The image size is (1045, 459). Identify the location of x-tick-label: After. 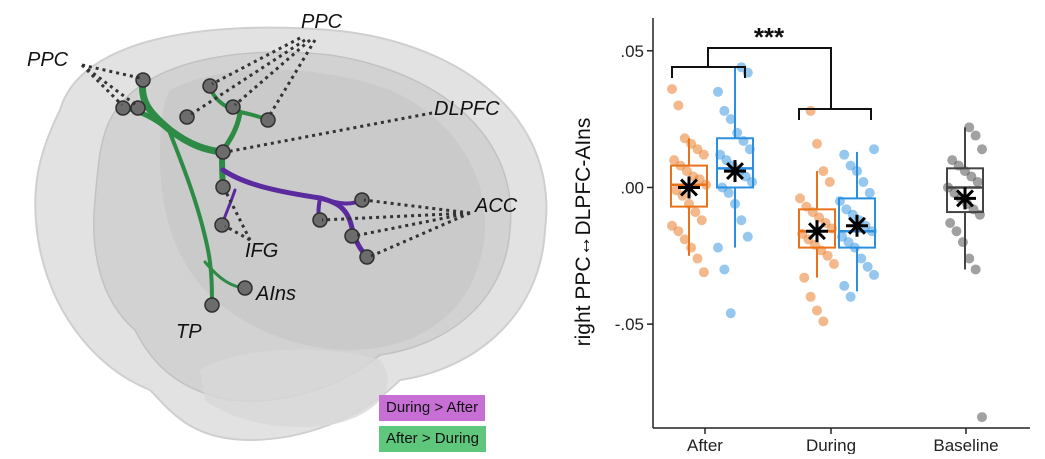
(705, 445).